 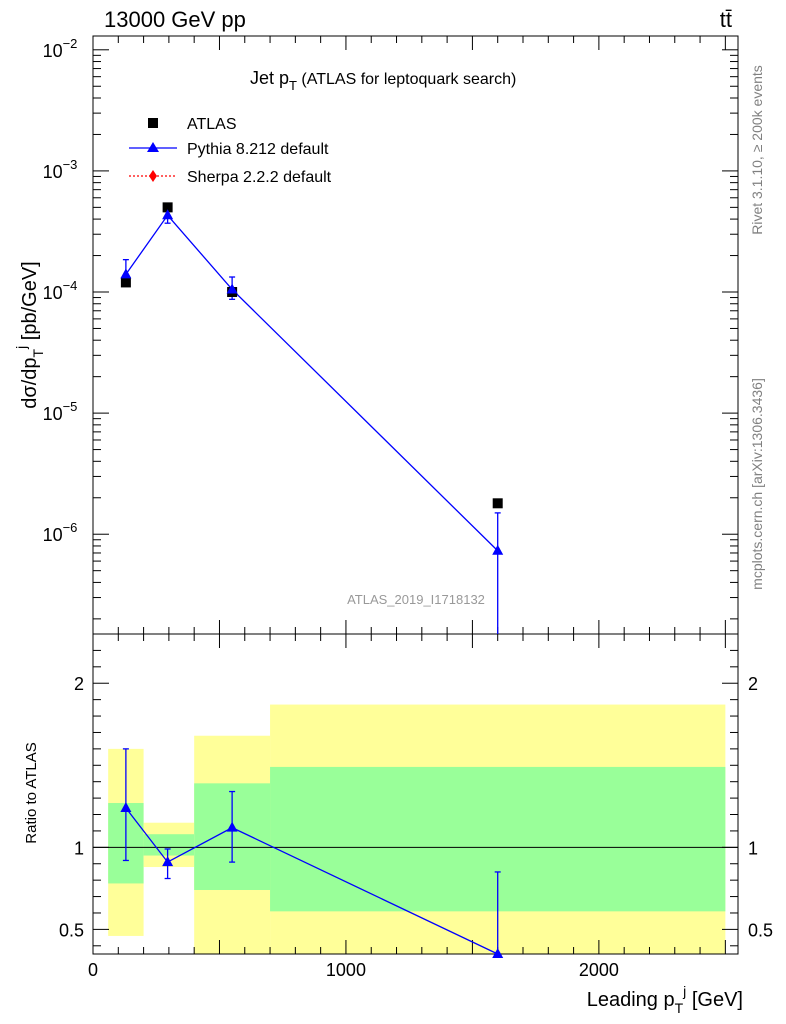 I want to click on energy-label: 13000 GeV pp, so click(x=175, y=19).